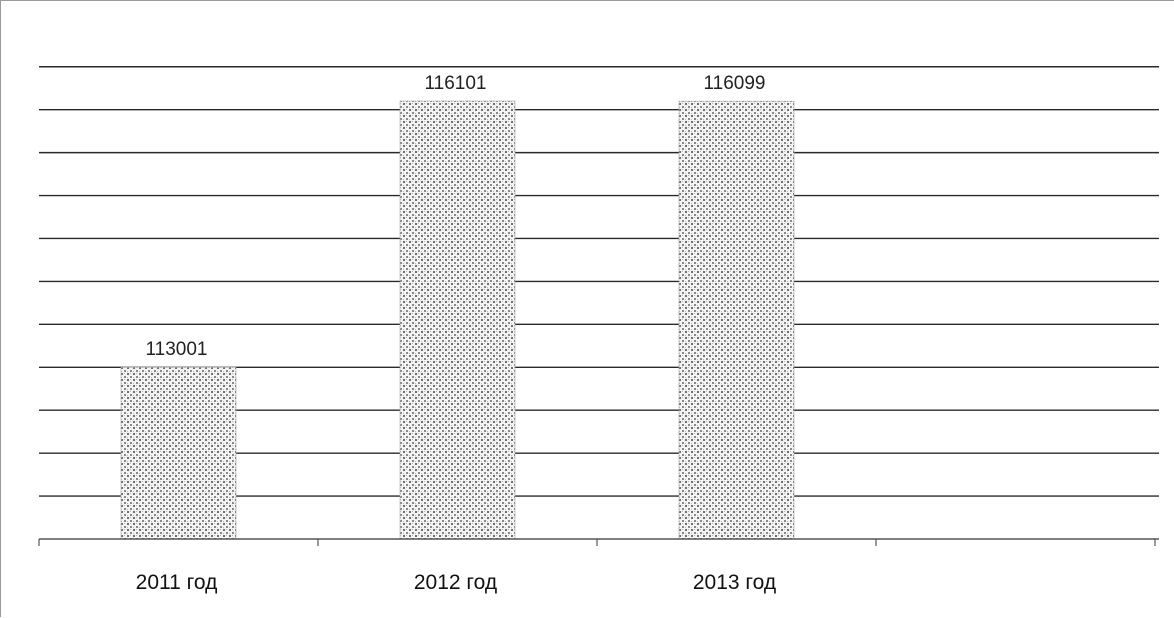  I want to click on data-label-1: 116101, so click(456, 83).